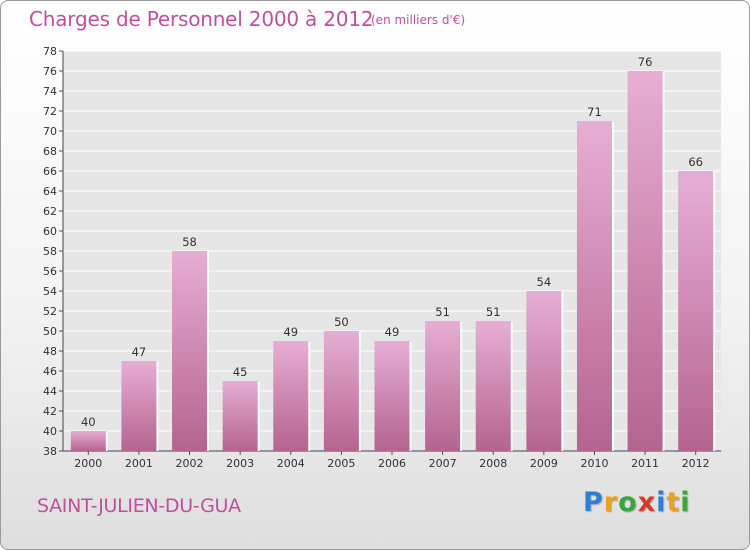 The image size is (750, 550). Describe the element at coordinates (50, 71) in the screenshot. I see `y-tick-label: 76` at that location.